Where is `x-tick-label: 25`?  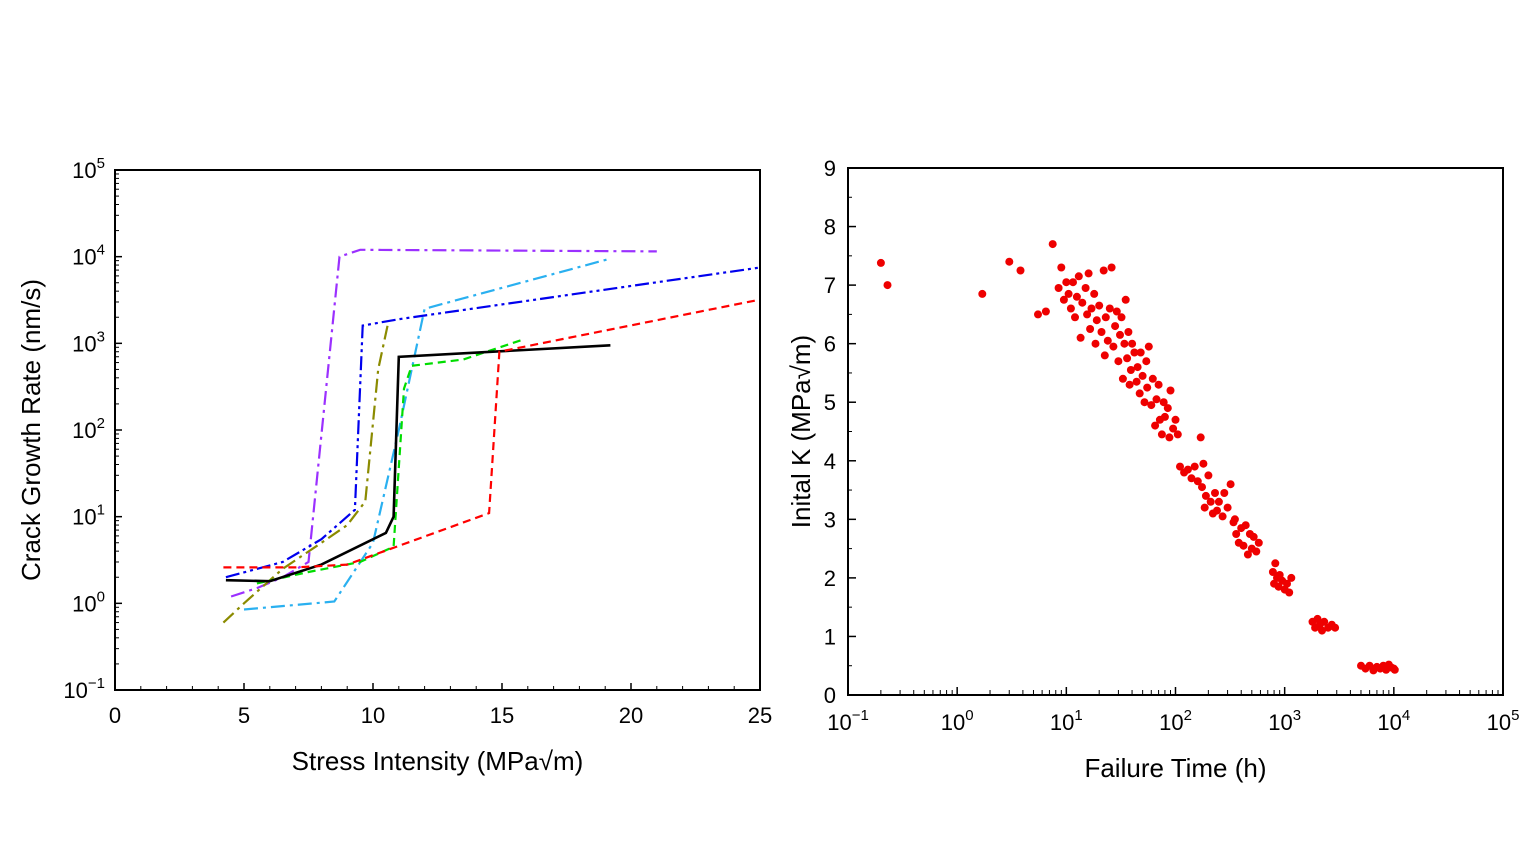
x-tick-label: 25 is located at coordinates (760, 715).